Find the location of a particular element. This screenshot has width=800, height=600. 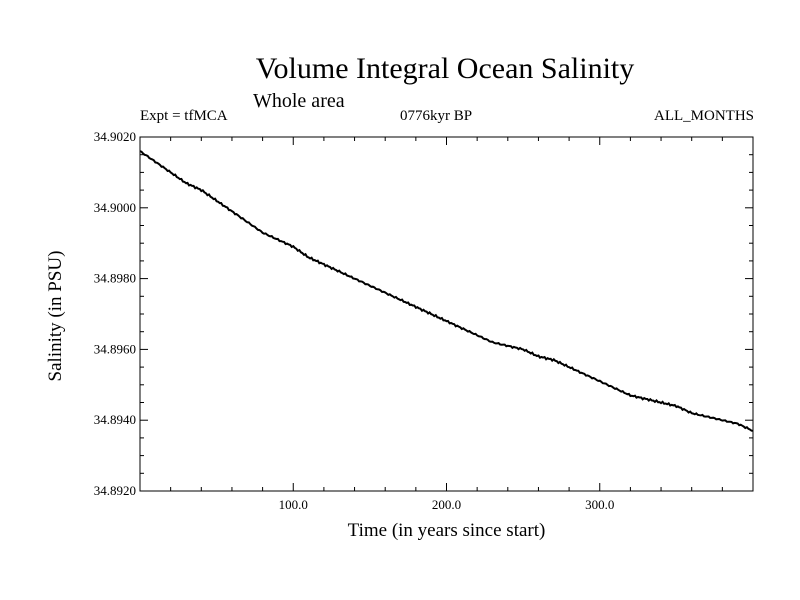

x-tick-label: 200.0 is located at coordinates (446, 504).